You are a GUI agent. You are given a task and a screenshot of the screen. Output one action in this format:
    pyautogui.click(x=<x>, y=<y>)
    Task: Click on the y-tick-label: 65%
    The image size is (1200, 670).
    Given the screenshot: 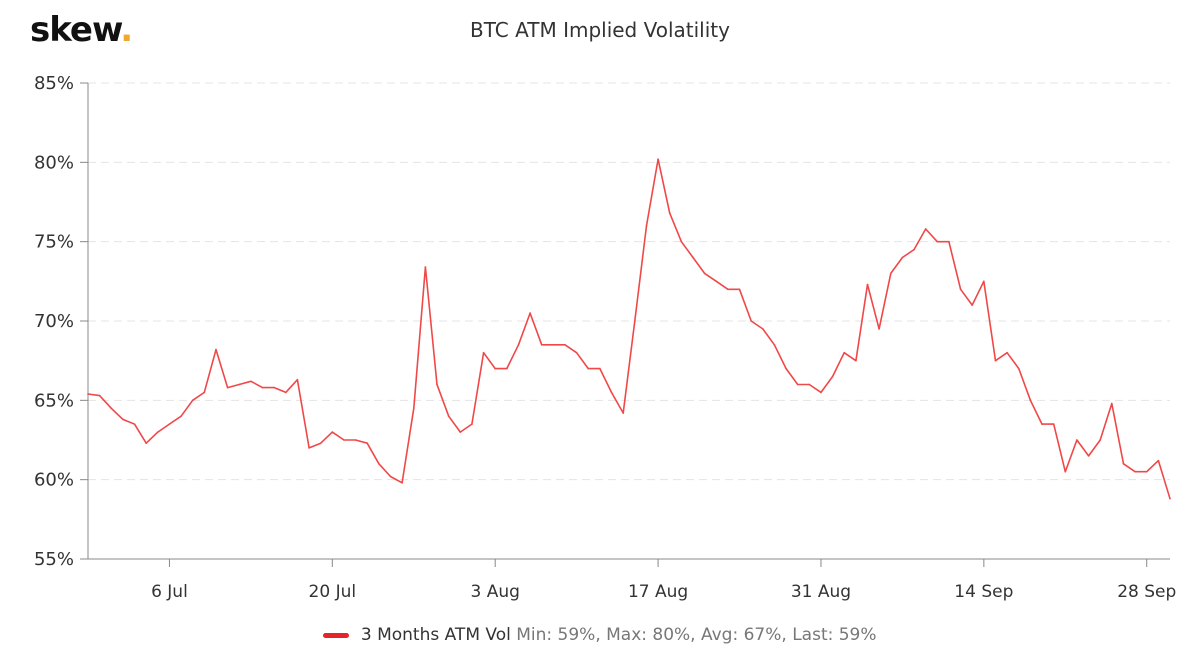 What is the action you would take?
    pyautogui.click(x=54, y=400)
    